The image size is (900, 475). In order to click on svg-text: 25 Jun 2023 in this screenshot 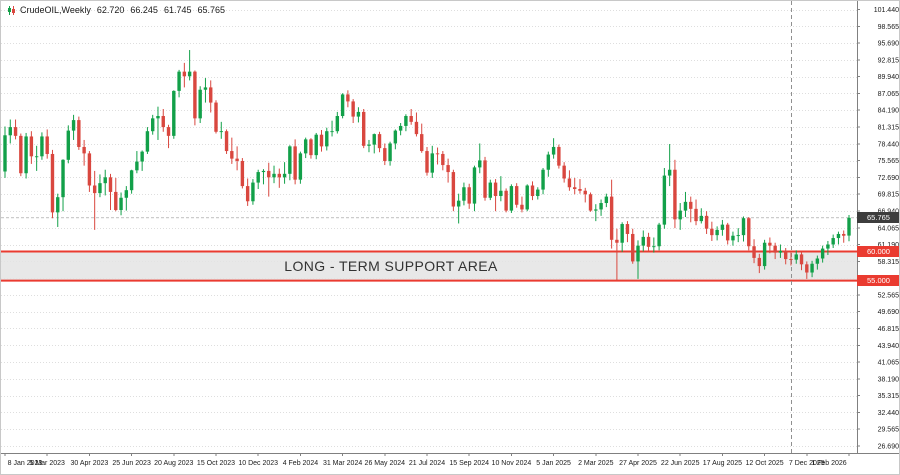, I will do `click(131, 463)`.